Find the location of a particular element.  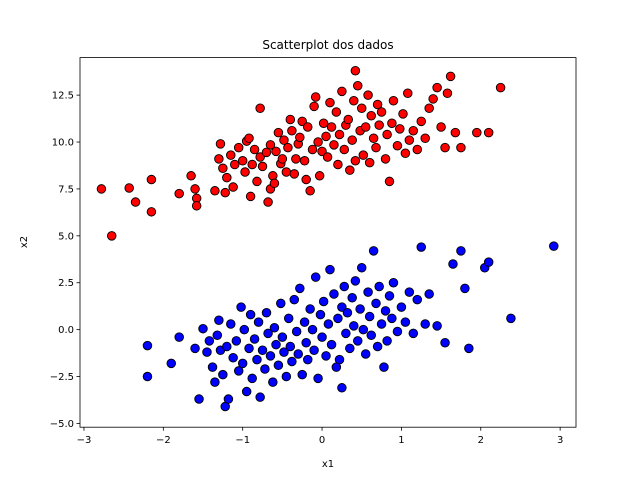

x-tick-label: −1 is located at coordinates (242, 440).